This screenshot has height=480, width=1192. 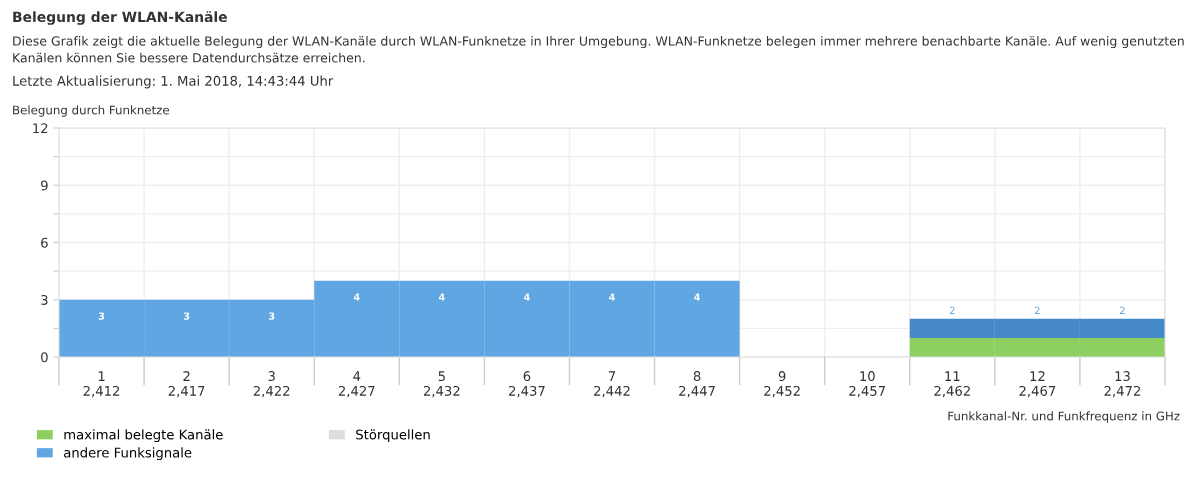 I want to click on x-tick-label: 5 2,432, so click(x=441, y=384).